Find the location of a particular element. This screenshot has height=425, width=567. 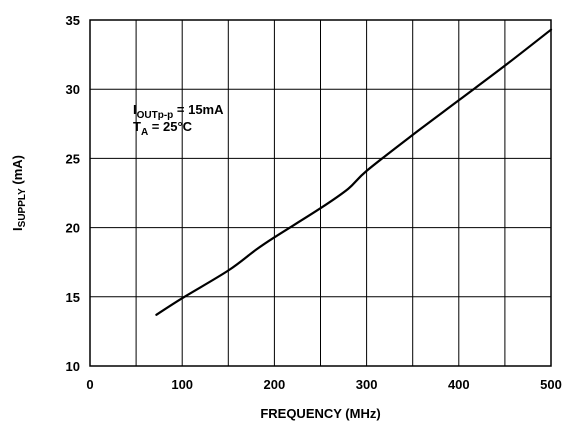

y-tick-label: 30 is located at coordinates (73, 89).